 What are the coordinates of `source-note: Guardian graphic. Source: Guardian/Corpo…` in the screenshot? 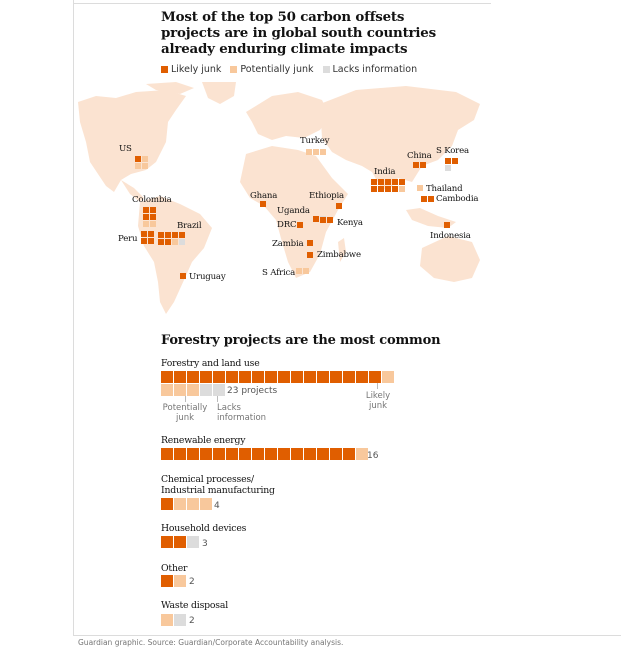 It's located at (211, 642).